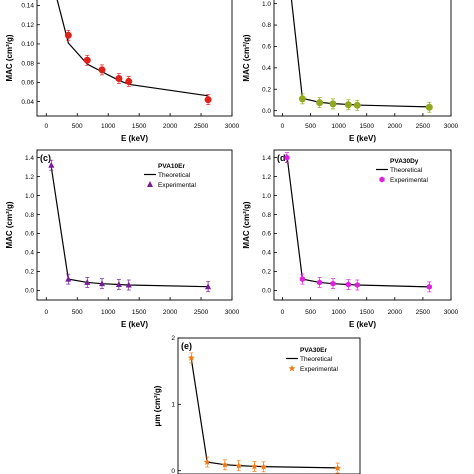 The image size is (474, 474). Describe the element at coordinates (157, 405) in the screenshot. I see `y-axis-label: μm (cm²/g)` at that location.